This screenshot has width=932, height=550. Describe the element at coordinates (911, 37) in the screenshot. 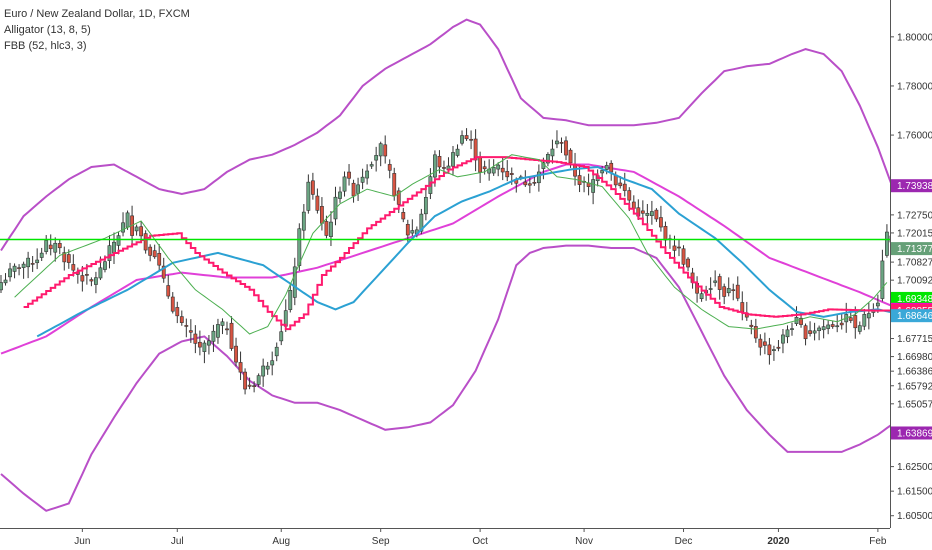

I see `y-tick: 1.80000` at that location.